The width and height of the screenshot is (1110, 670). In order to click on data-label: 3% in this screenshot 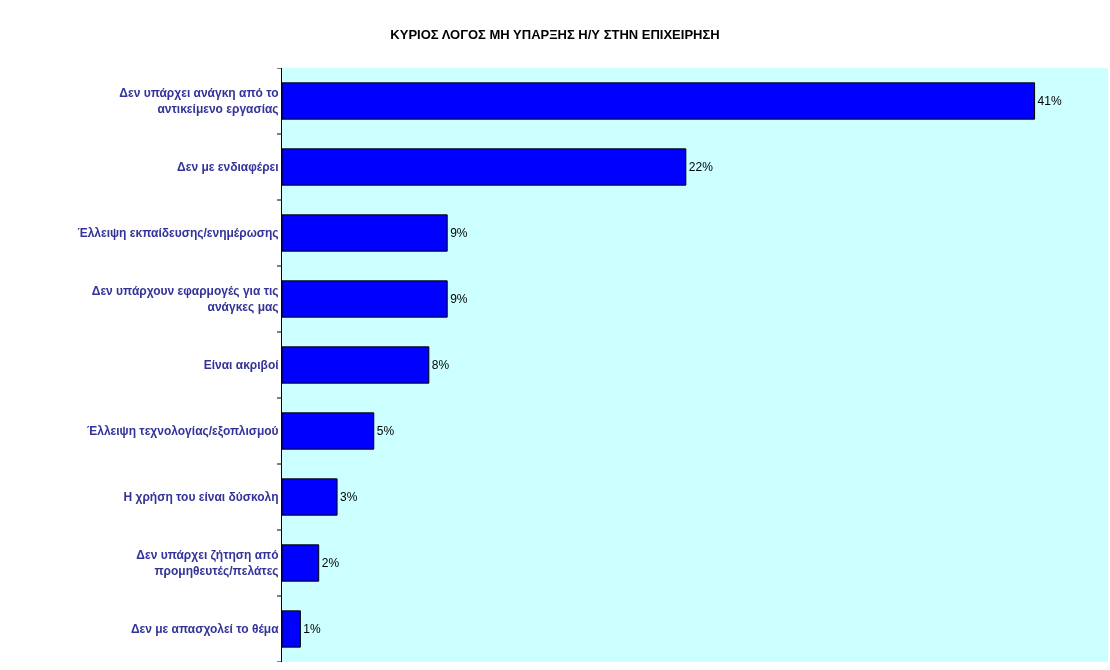, I will do `click(349, 497)`.